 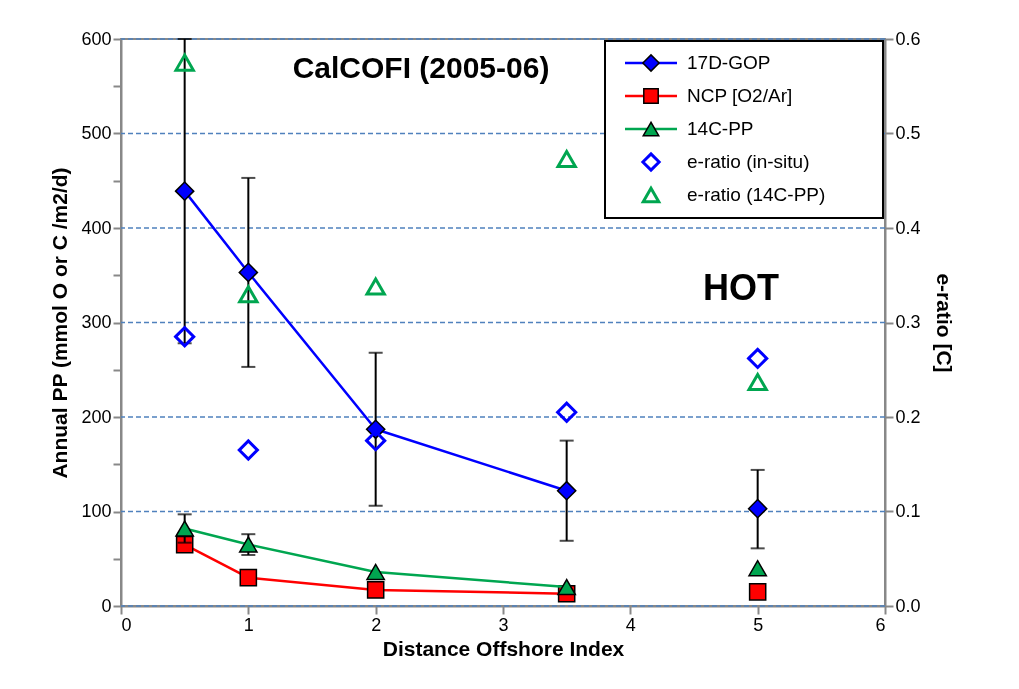 I want to click on y-tick-label: 600, so click(x=96, y=38).